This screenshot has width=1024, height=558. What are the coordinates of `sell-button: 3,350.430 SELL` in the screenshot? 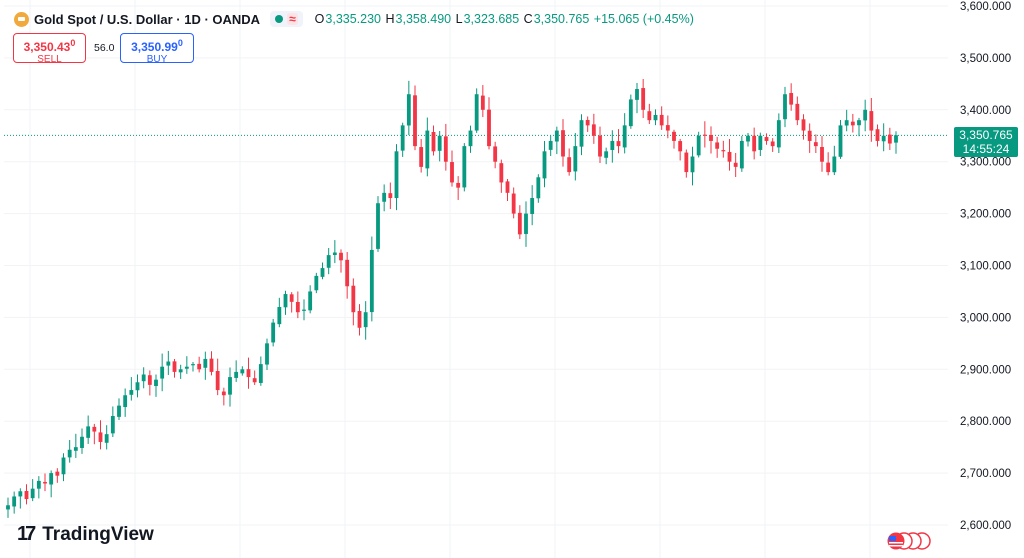 It's located at (49, 49).